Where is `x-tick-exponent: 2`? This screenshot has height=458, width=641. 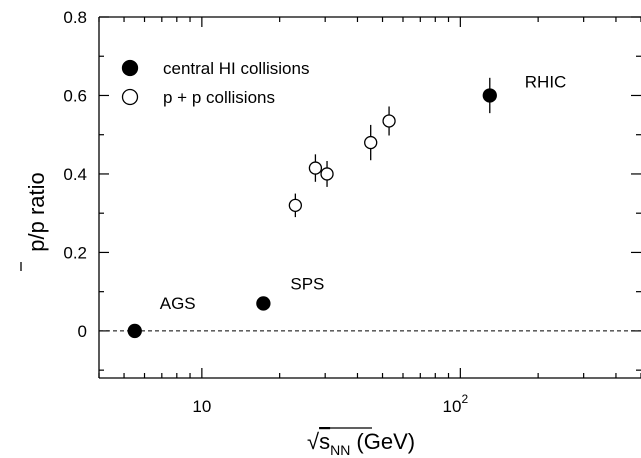
x-tick-exponent: 2 is located at coordinates (464, 399).